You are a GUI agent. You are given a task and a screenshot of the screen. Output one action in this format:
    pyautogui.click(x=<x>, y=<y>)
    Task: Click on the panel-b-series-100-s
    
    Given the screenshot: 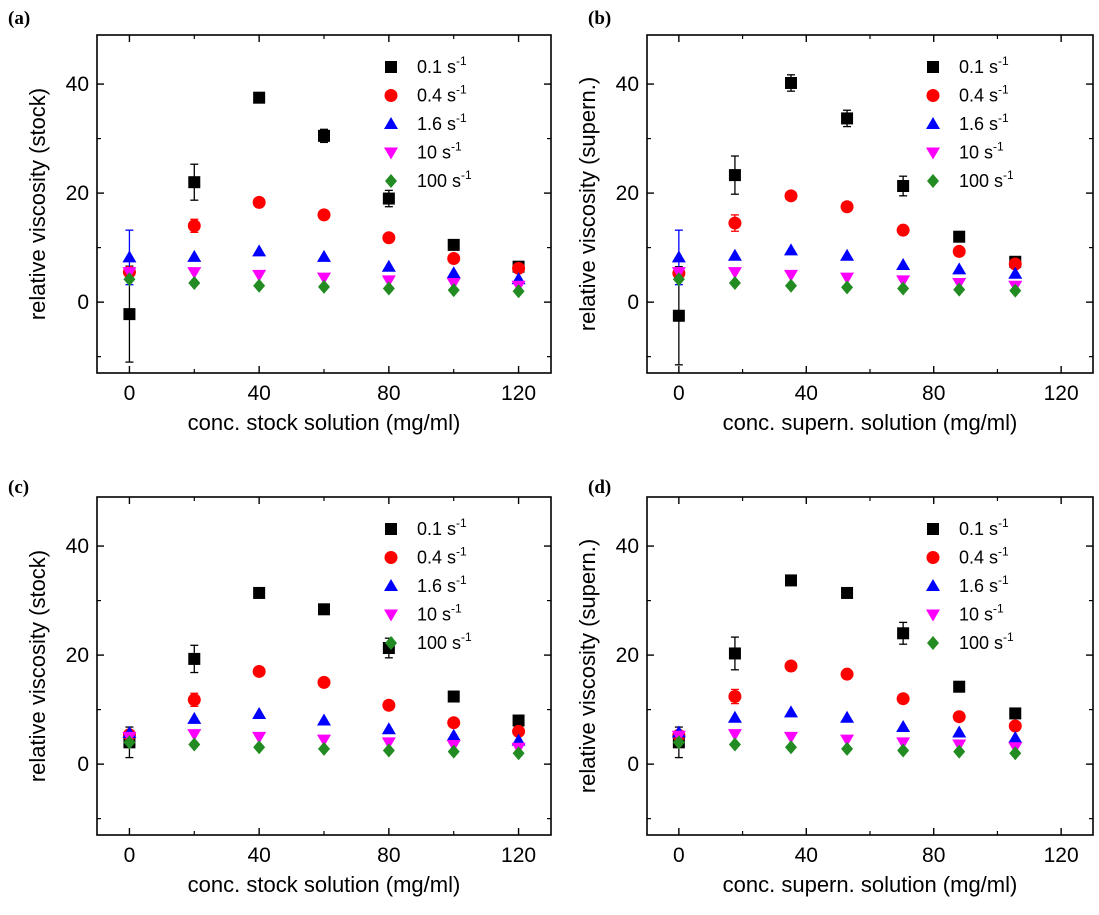 What is the action you would take?
    pyautogui.click(x=847, y=285)
    